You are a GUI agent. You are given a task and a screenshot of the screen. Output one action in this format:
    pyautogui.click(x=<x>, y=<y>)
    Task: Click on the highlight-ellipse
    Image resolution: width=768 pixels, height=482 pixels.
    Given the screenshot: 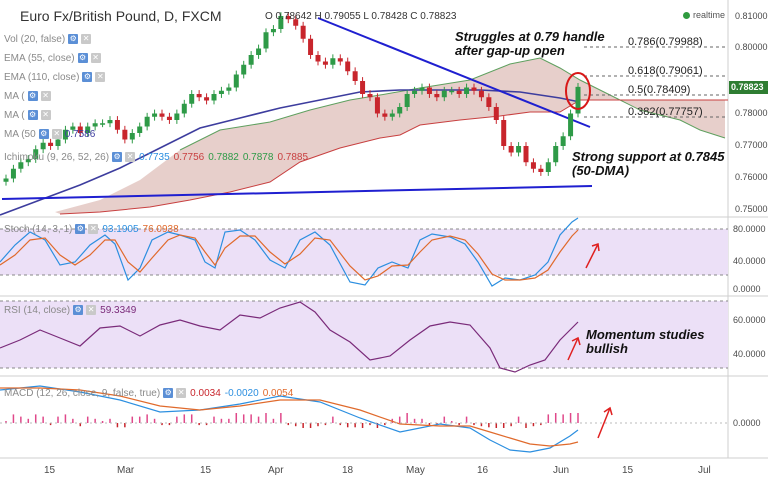 What is the action you would take?
    pyautogui.click(x=578, y=91)
    